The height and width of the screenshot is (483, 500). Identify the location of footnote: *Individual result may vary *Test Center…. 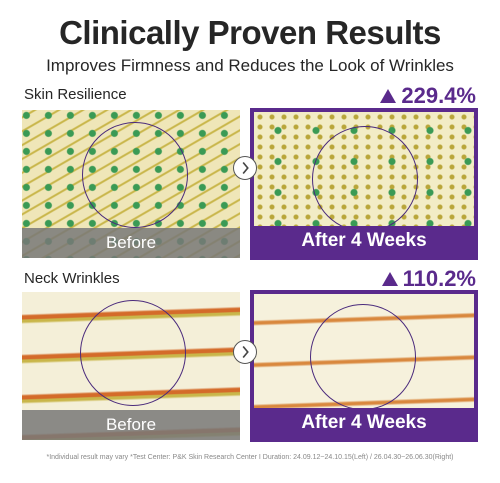
(250, 457).